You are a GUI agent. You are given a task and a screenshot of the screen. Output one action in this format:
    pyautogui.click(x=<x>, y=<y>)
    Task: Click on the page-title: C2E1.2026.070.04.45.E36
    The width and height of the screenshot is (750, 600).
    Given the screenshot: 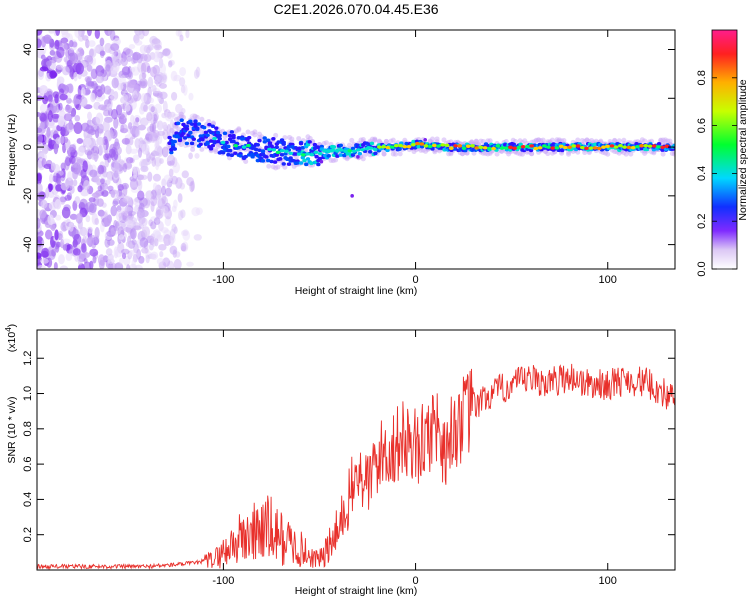 What is the action you would take?
    pyautogui.click(x=355, y=9)
    